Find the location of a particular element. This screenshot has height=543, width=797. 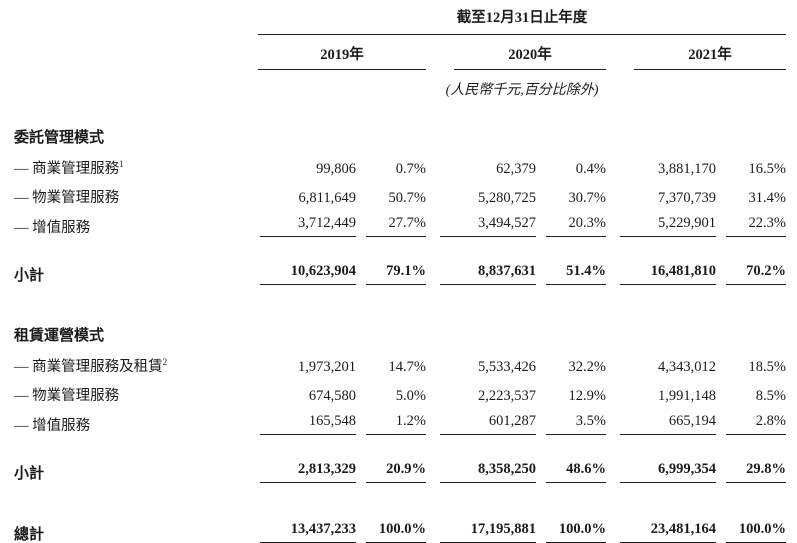

amount-cell: 13,437,233 is located at coordinates (301, 529).